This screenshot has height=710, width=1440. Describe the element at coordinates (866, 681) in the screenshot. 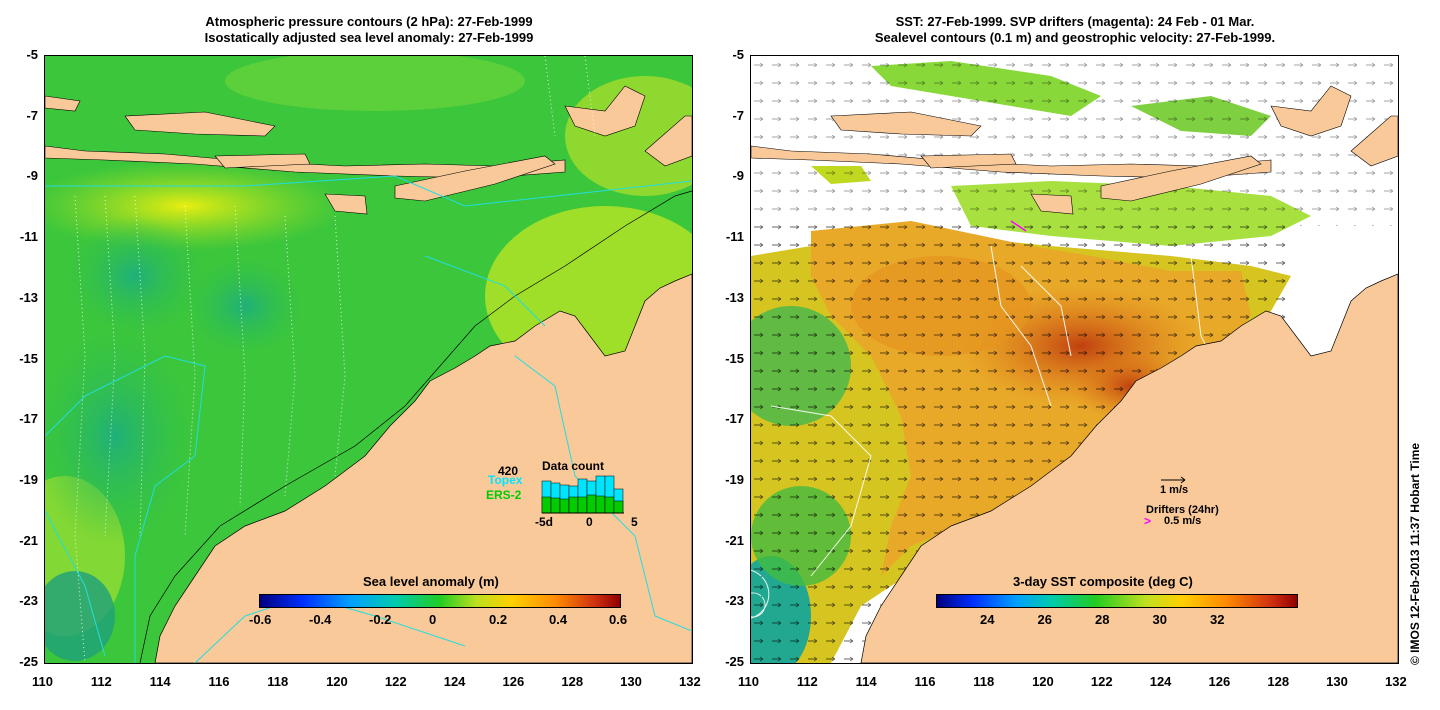

I see `right-lon-tick: 114` at that location.